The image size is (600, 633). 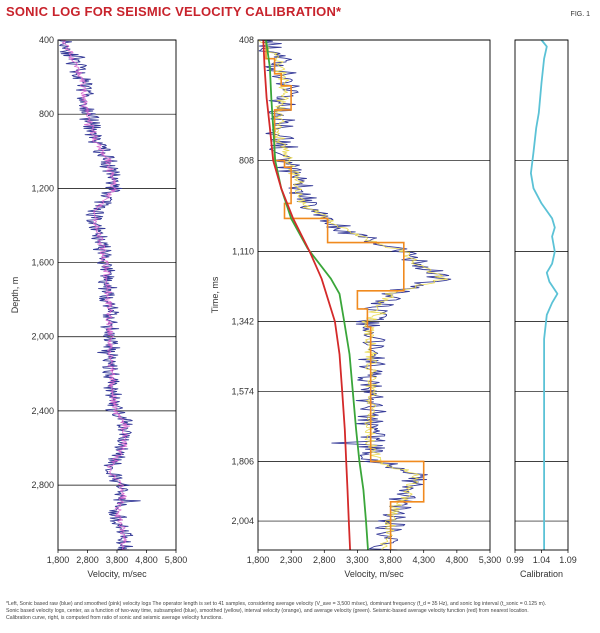 What do you see at coordinates (46, 40) in the screenshot?
I see `y-tick-label: 400` at bounding box center [46, 40].